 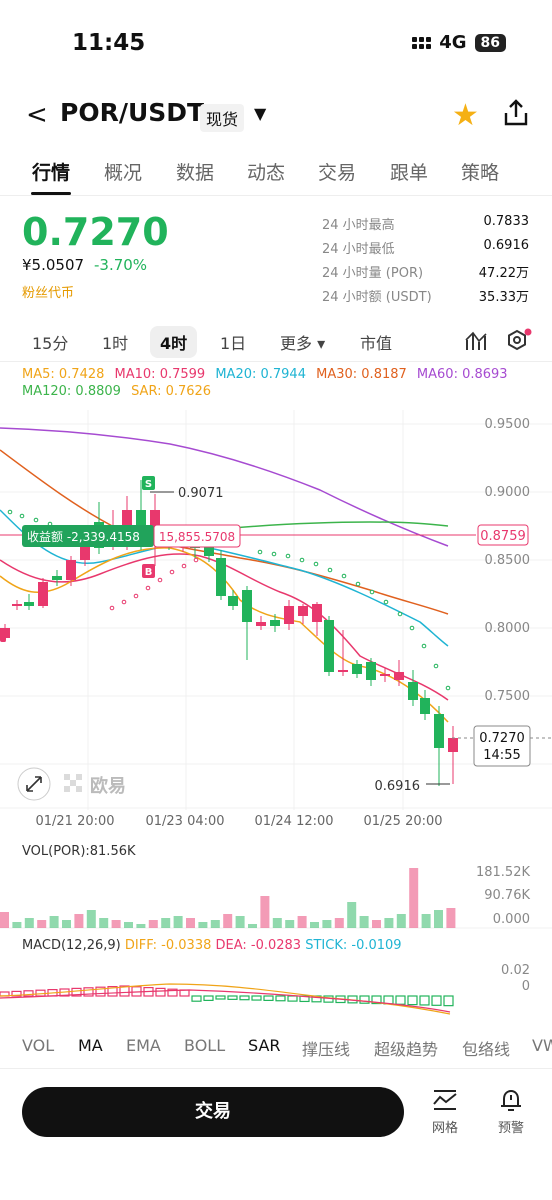 I want to click on last-price-tag: 0.7270, so click(x=502, y=738).